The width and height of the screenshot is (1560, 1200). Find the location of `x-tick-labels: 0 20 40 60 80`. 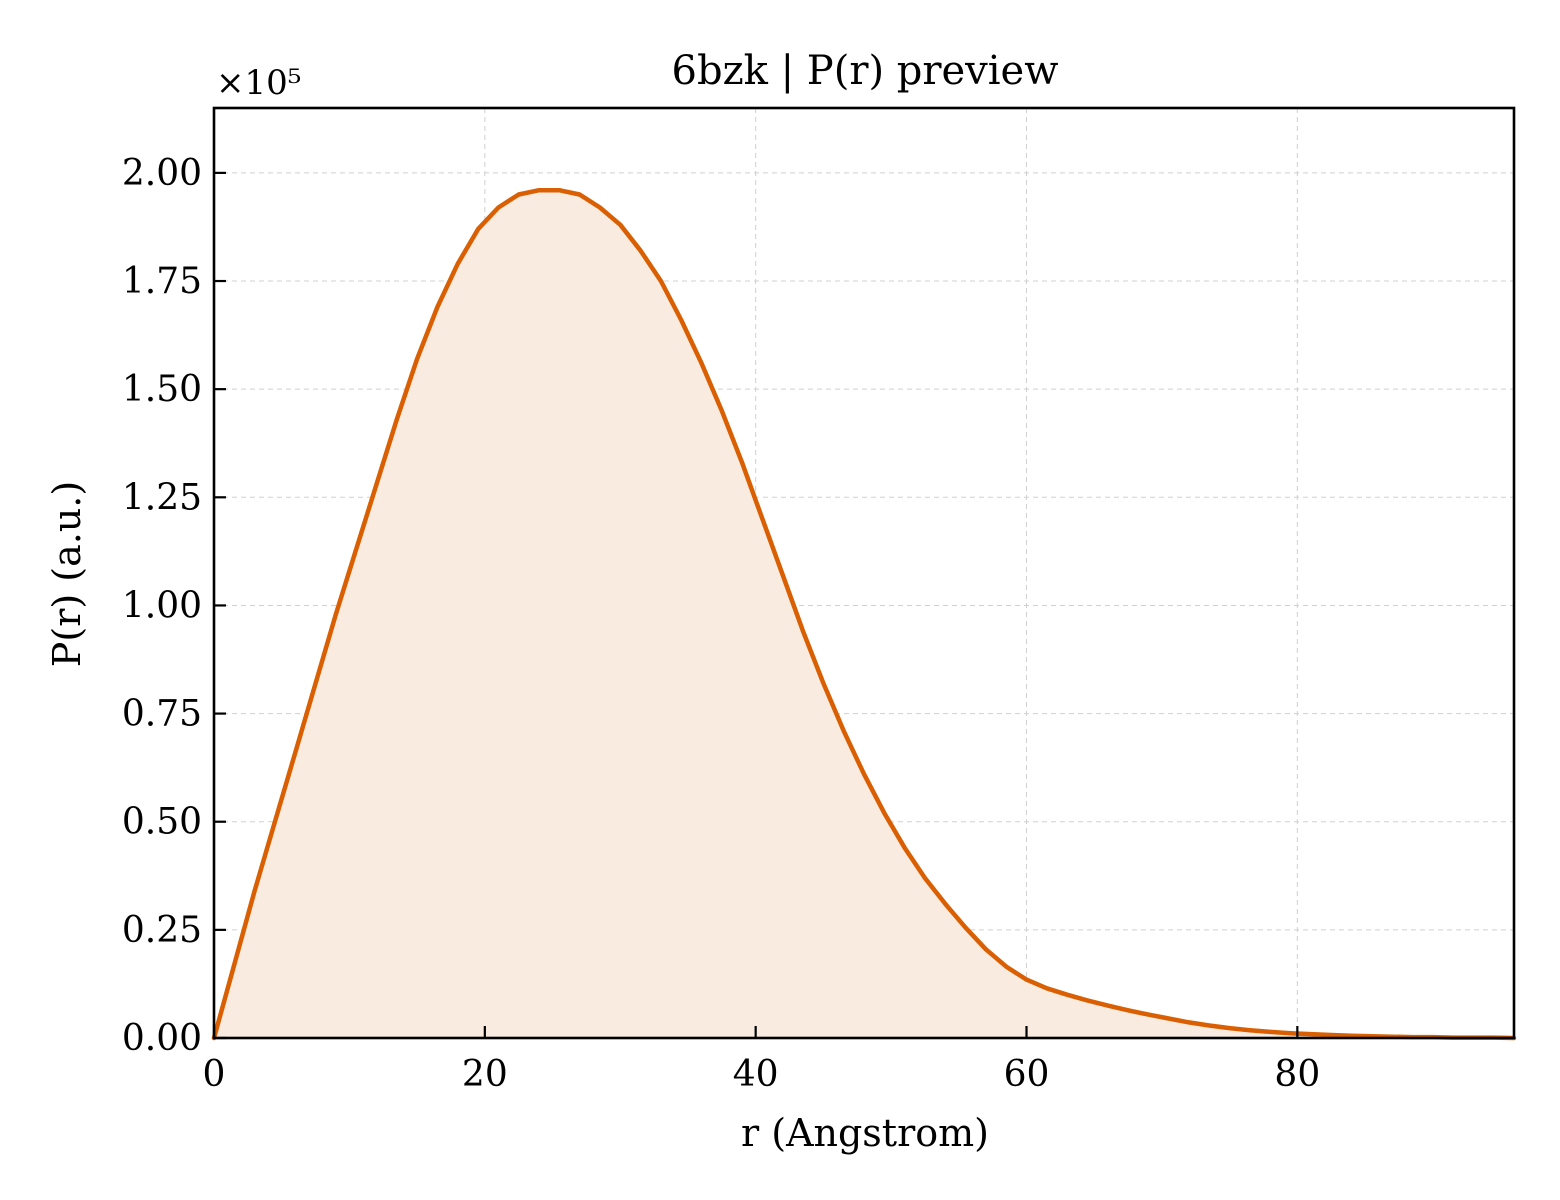

x-tick-labels: 0 20 40 60 80 is located at coordinates (762, 1074).